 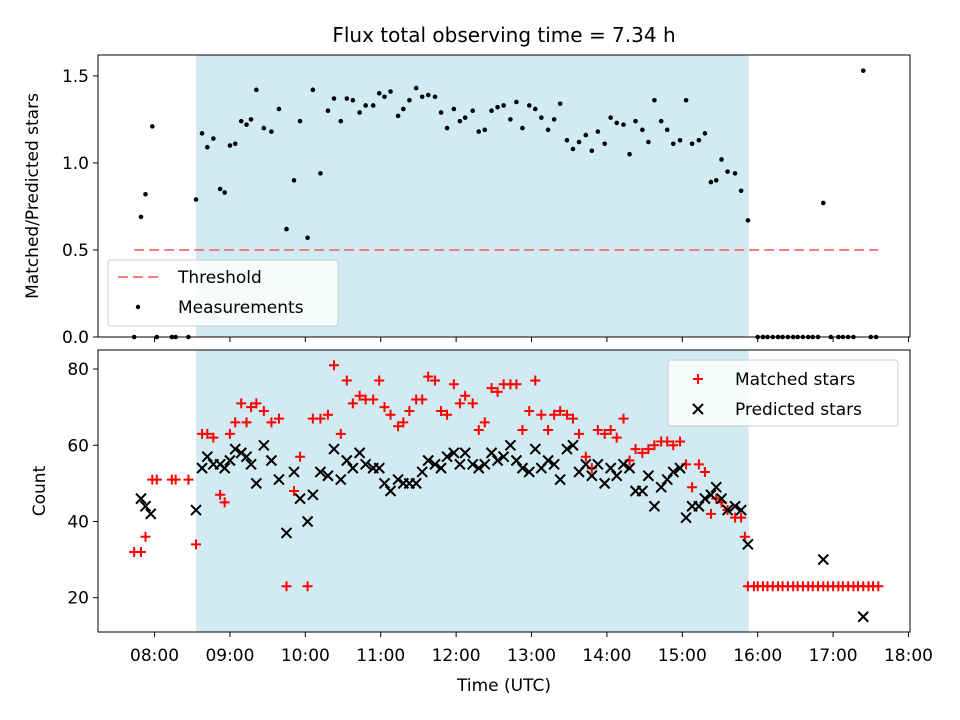 What do you see at coordinates (305, 656) in the screenshot?
I see `x-tick-label: 10:00` at bounding box center [305, 656].